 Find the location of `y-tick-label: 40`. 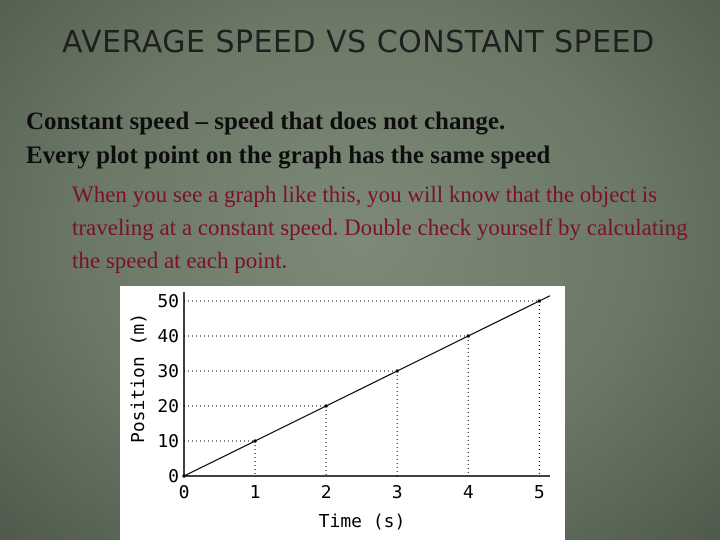

y-tick-label: 40 is located at coordinates (168, 336).